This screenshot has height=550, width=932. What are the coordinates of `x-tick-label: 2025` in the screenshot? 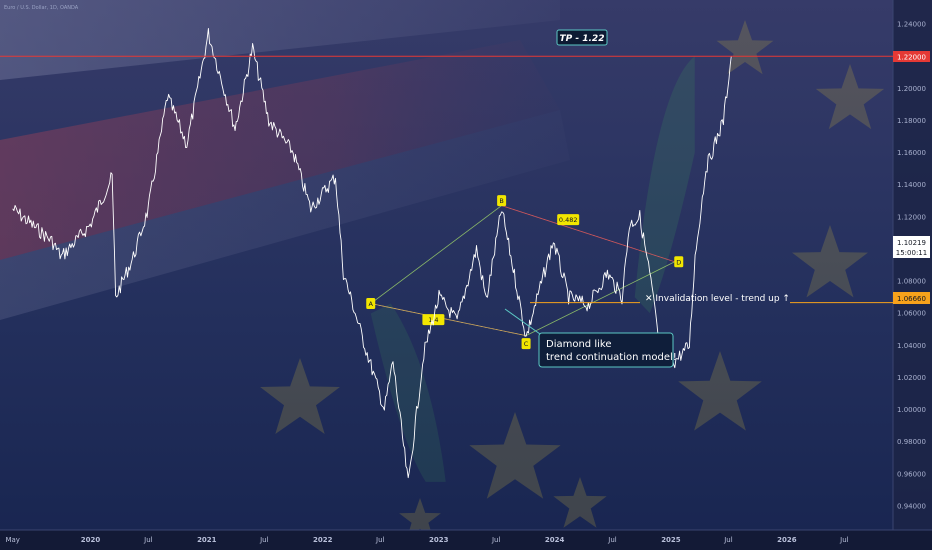 It's located at (671, 540).